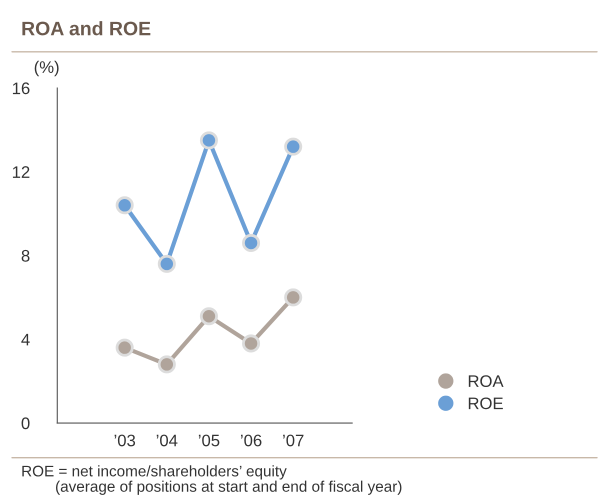  Describe the element at coordinates (26, 256) in the screenshot. I see `y-tick-label: 8` at that location.